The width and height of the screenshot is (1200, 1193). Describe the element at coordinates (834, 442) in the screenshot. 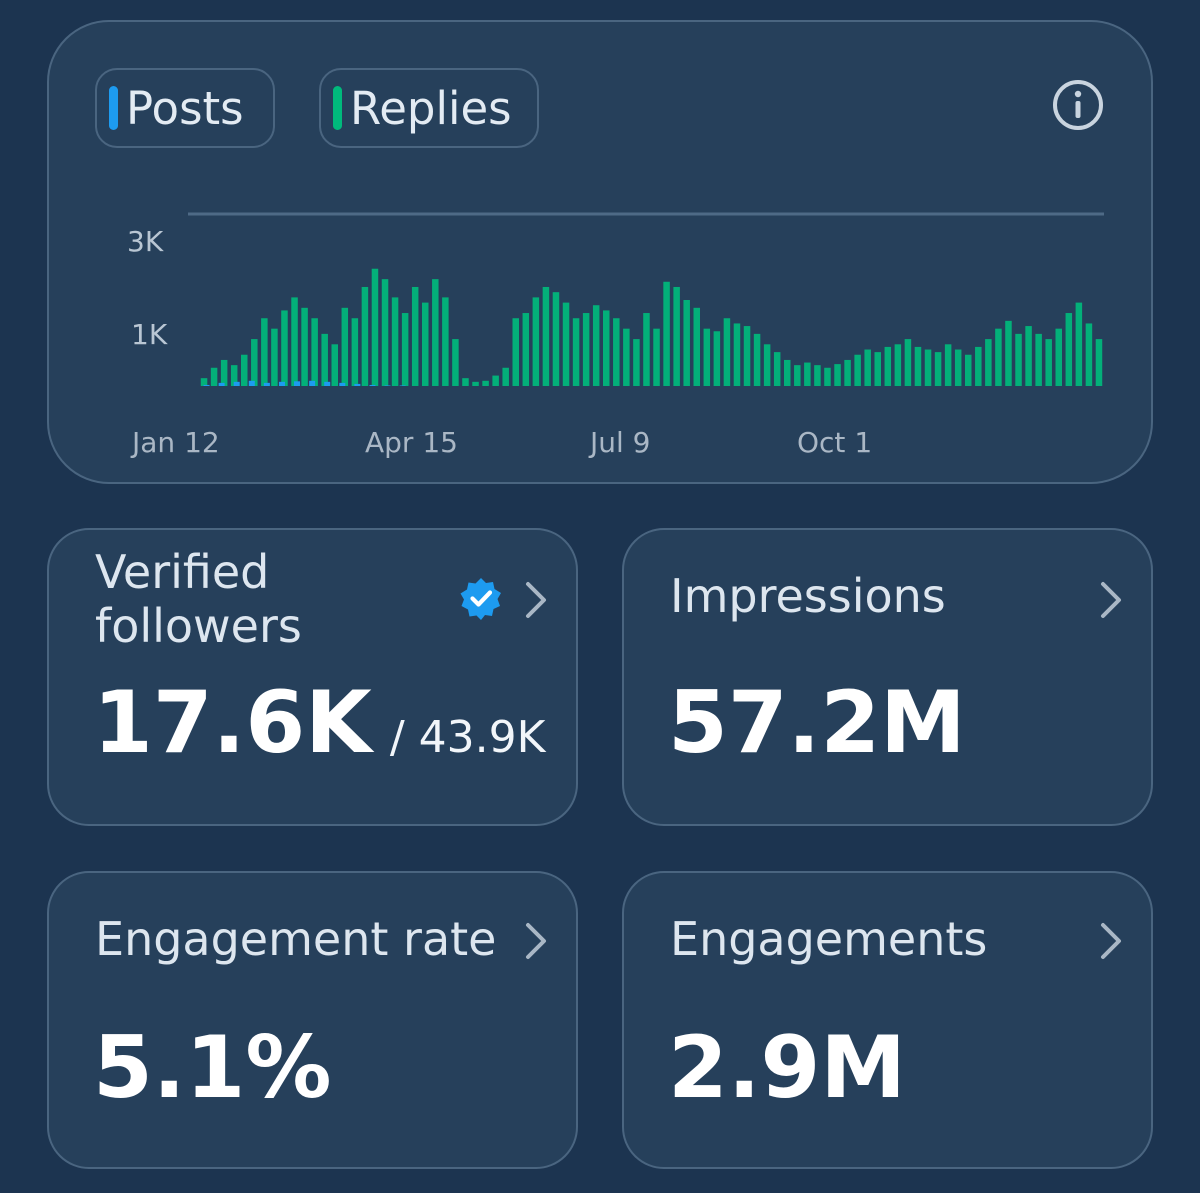

I see `x-tick-label-oct1: Oct 1` at that location.